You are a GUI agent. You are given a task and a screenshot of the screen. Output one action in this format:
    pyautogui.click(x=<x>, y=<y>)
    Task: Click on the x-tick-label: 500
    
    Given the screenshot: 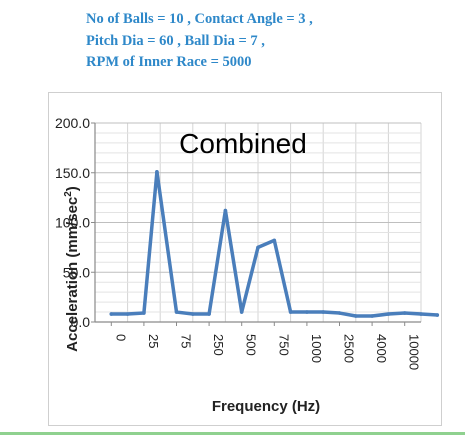 What is the action you would take?
    pyautogui.click(x=251, y=345)
    